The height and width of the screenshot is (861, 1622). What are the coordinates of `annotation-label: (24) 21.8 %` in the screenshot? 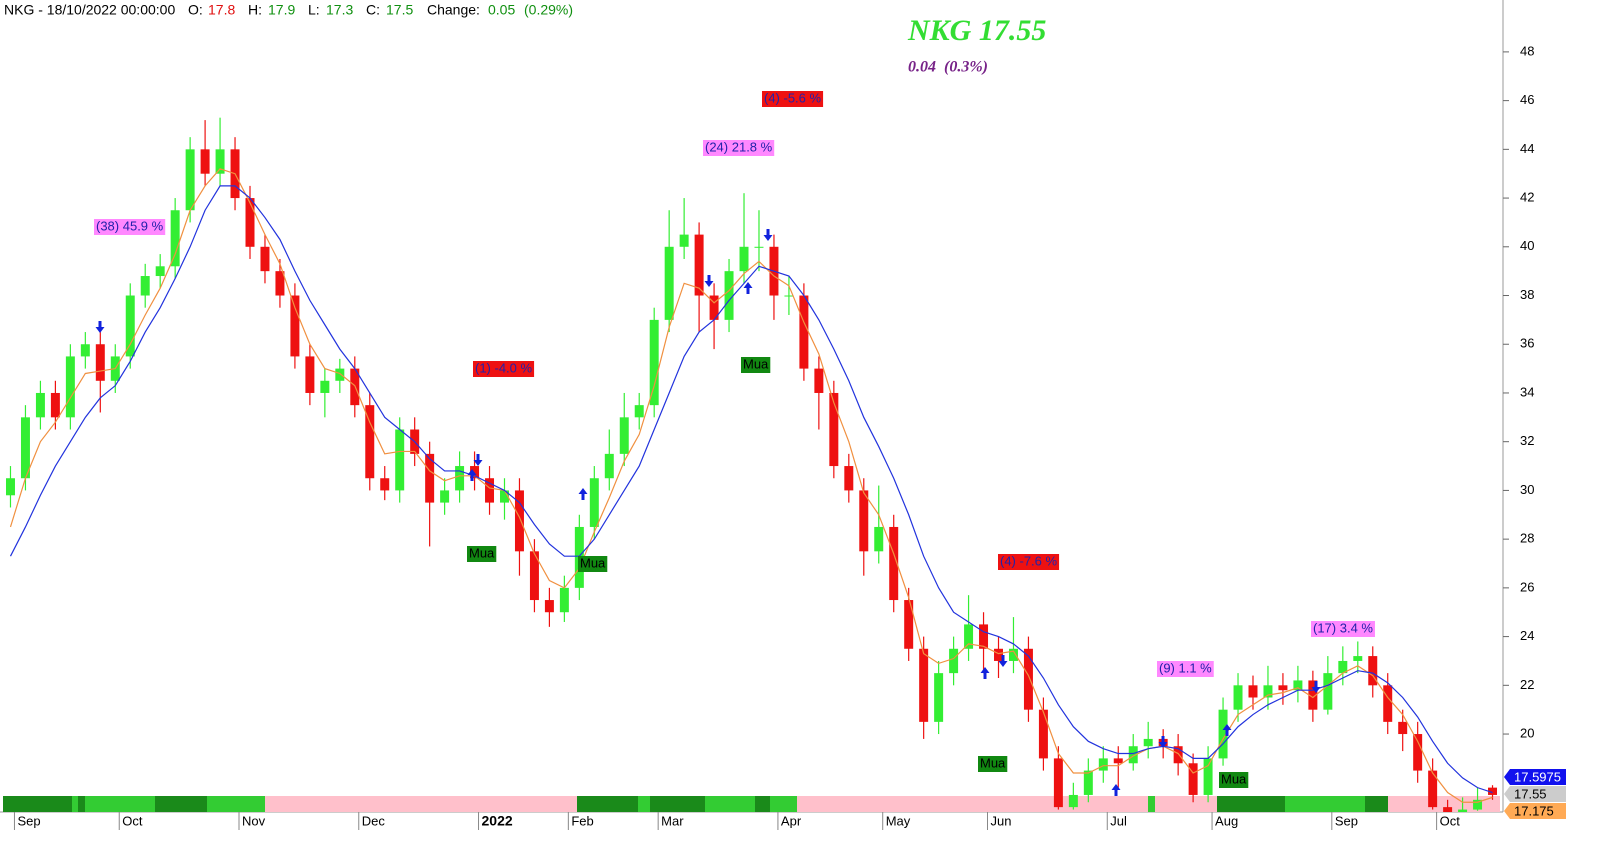 It's located at (739, 146).